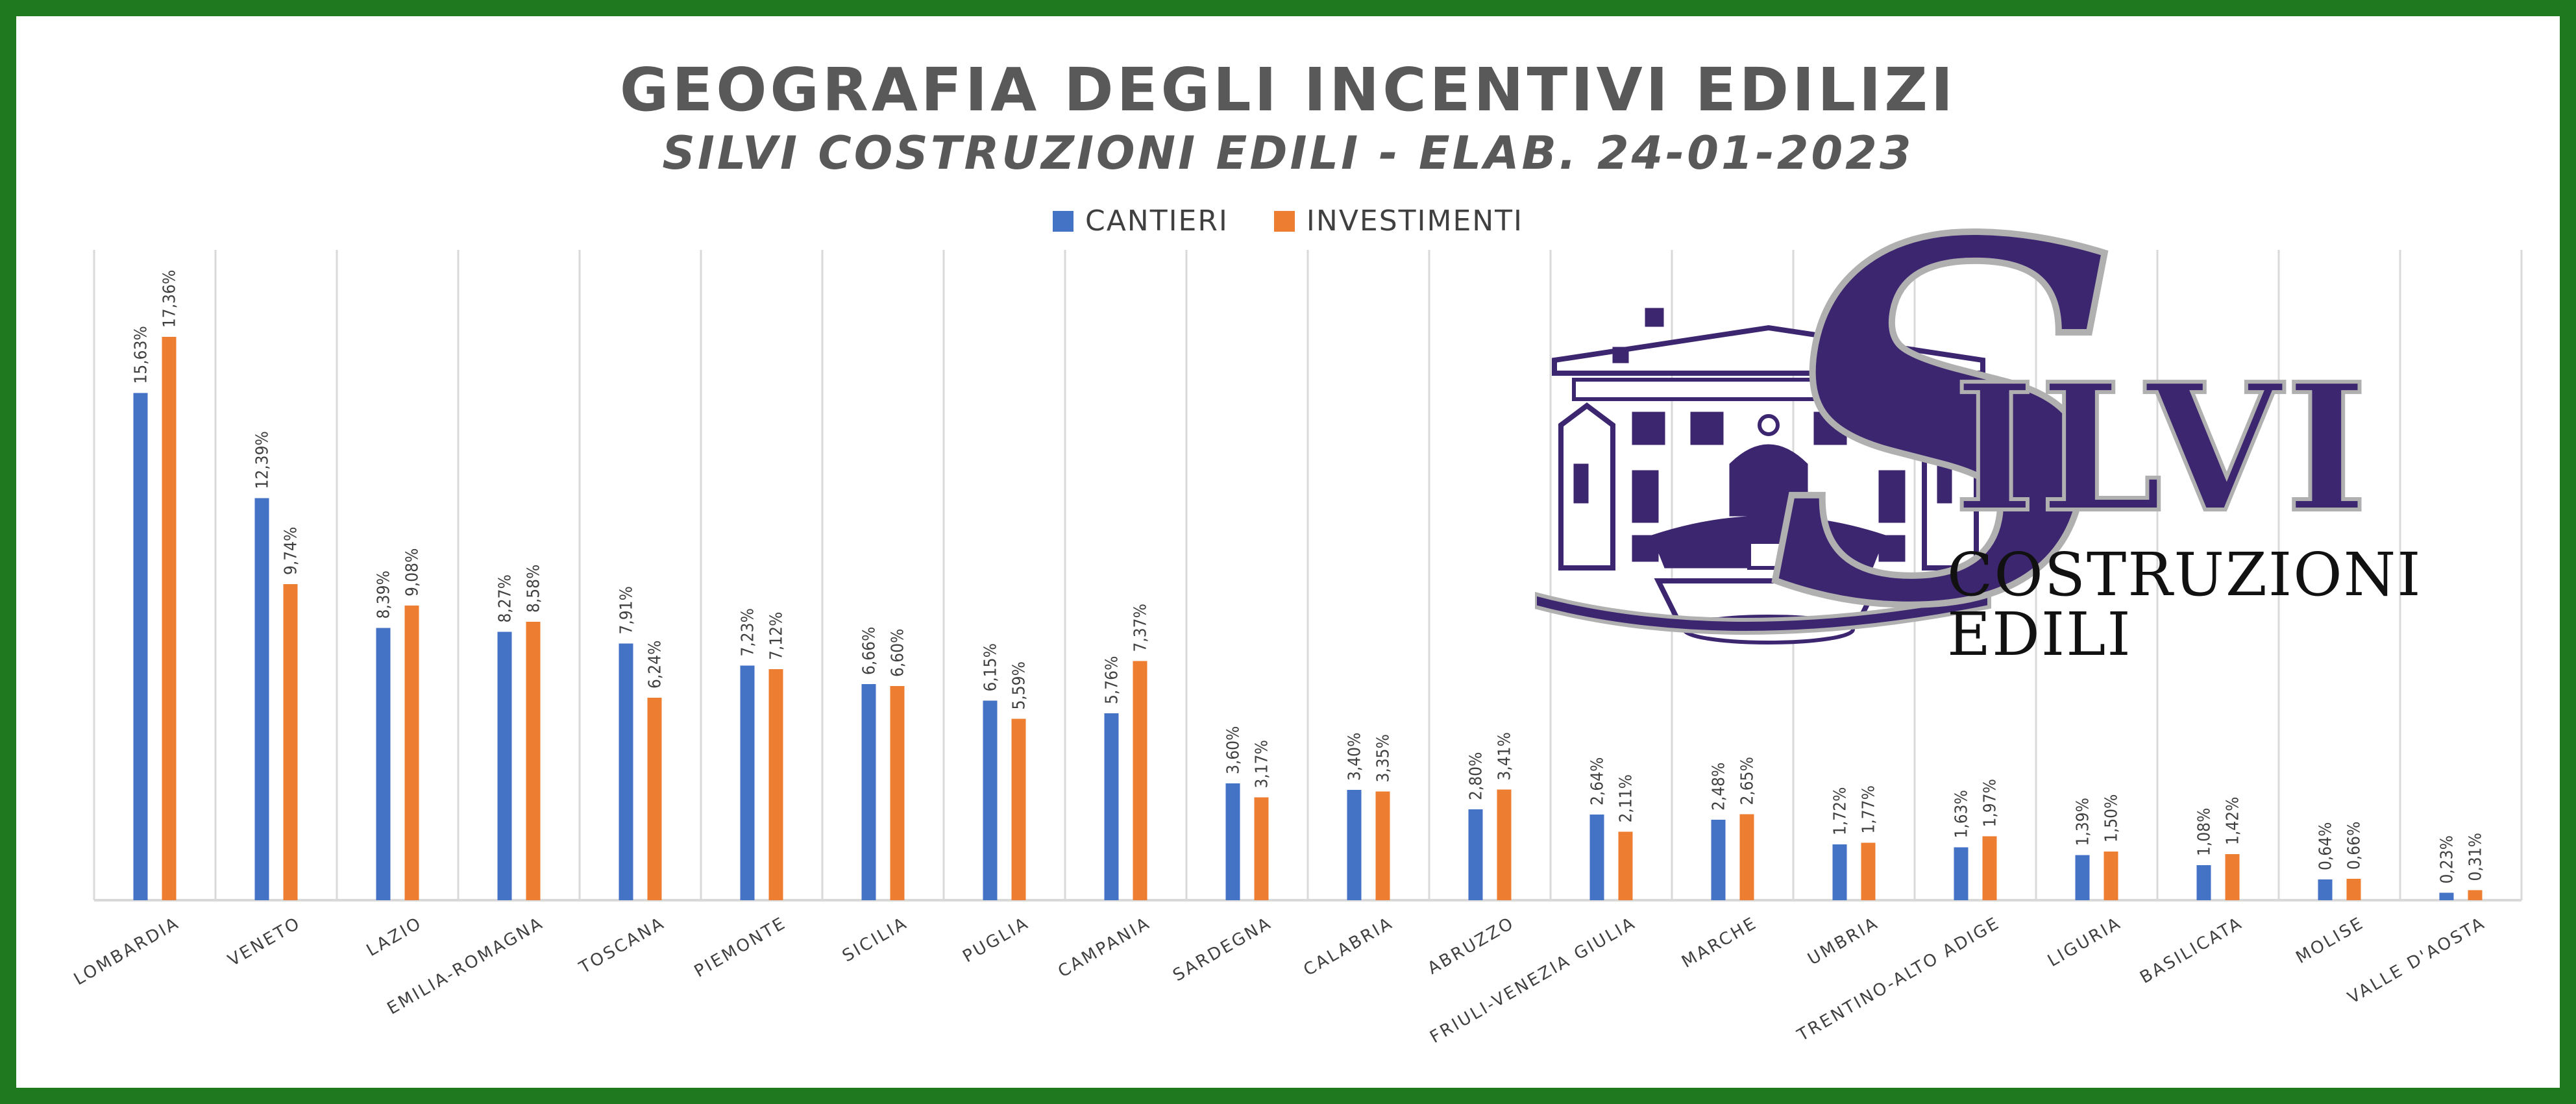  Describe the element at coordinates (2112, 818) in the screenshot. I see `data-label-investimenti-17: 1,50%` at that location.